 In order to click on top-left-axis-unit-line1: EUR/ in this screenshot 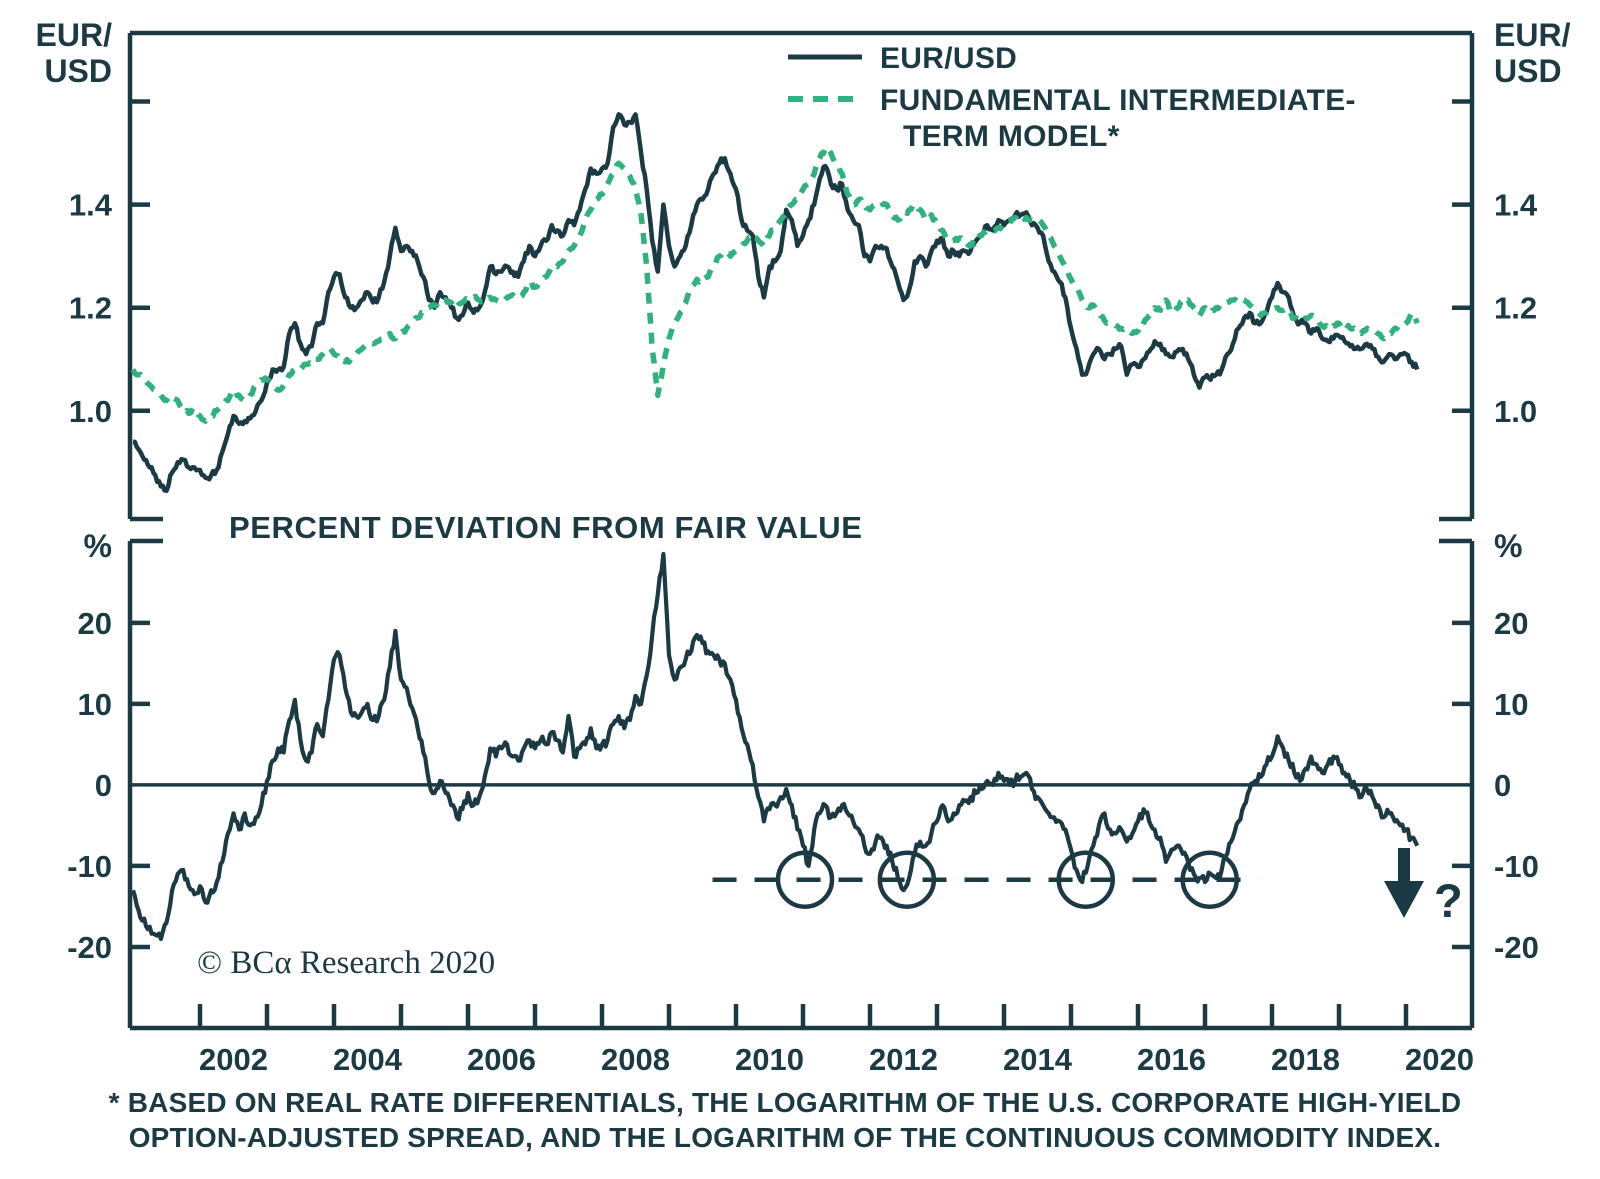, I will do `click(74, 35)`.